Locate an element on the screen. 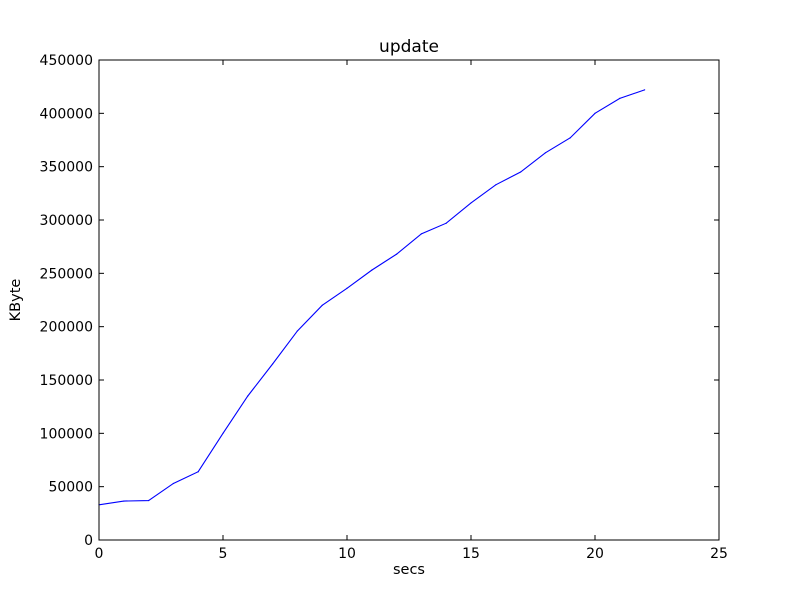  y-tick-label: 400000 is located at coordinates (66, 114).